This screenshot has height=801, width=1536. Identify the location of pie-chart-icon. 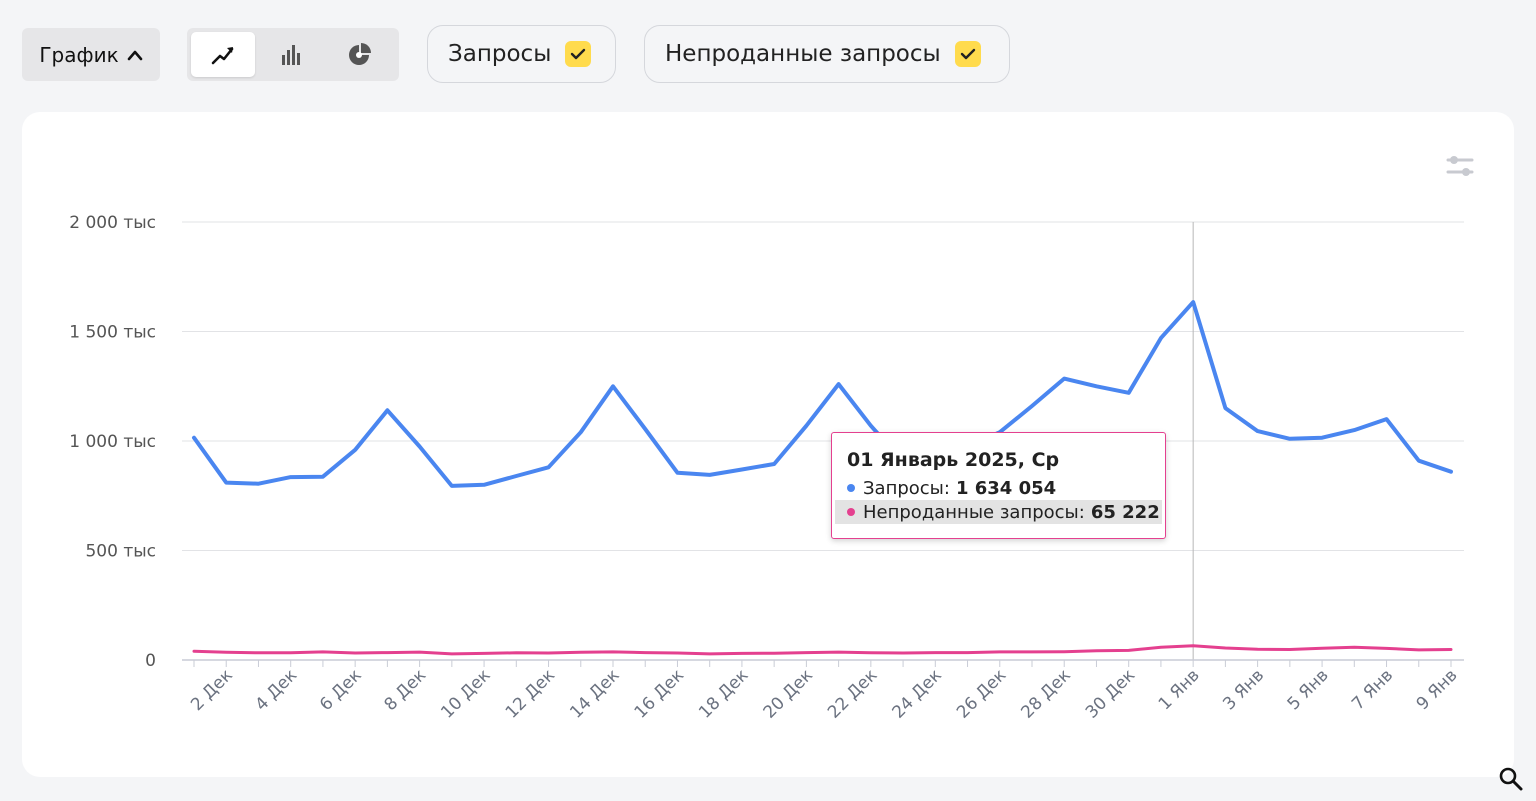
(360, 53).